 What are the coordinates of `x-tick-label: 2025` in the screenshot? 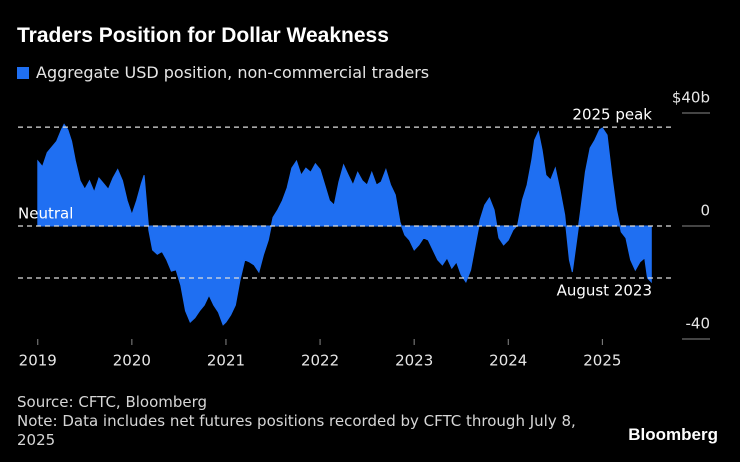 It's located at (602, 361).